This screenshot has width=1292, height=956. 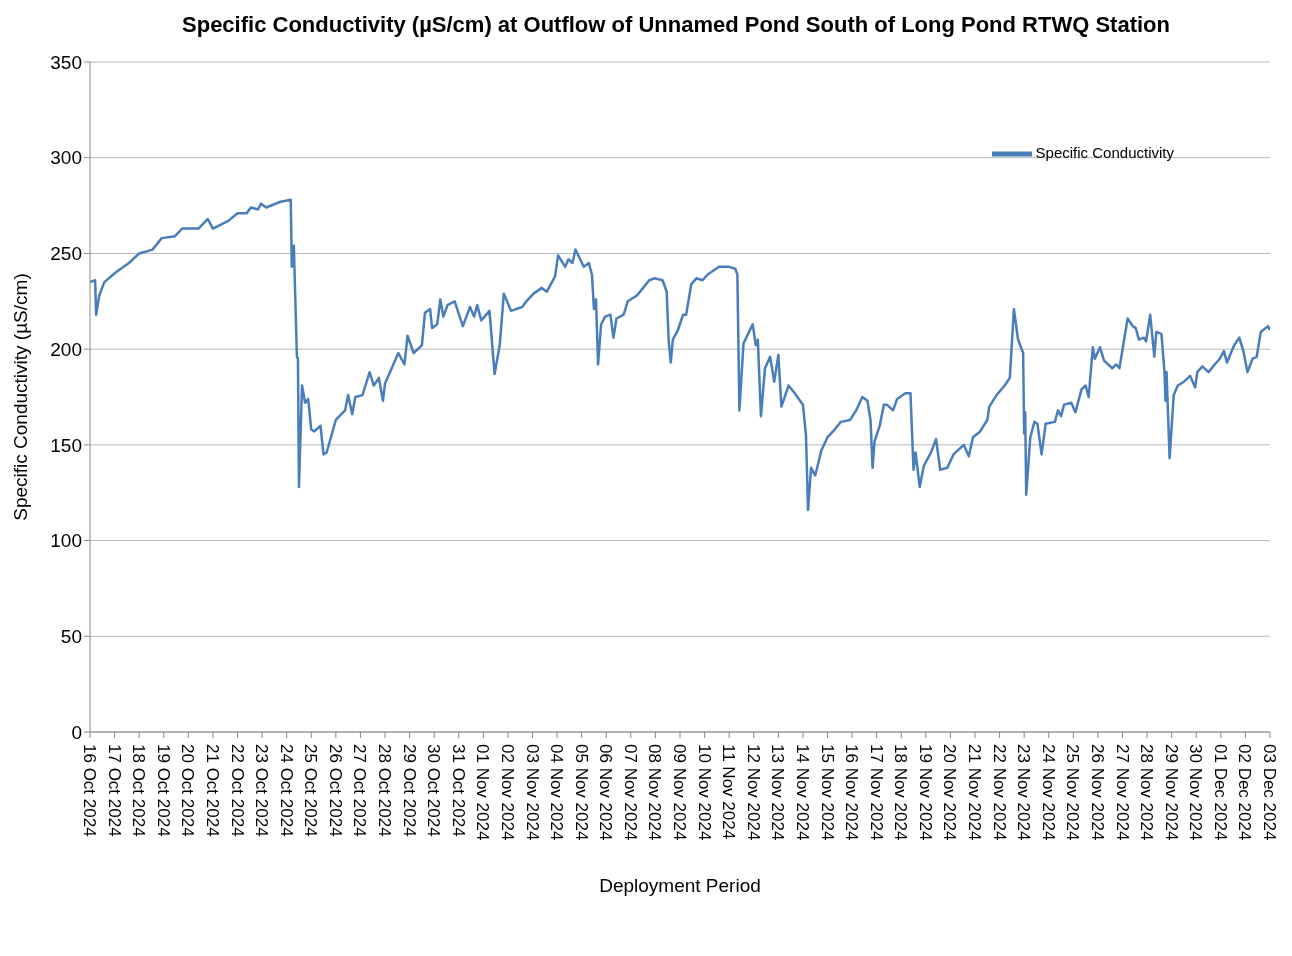 I want to click on x-tick-label: 18 Nov 2024, so click(x=901, y=792).